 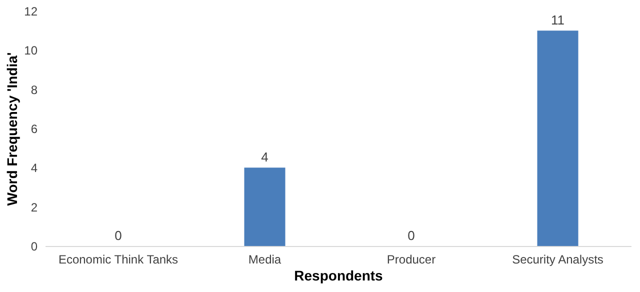 What do you see at coordinates (31, 51) in the screenshot?
I see `y-tick-label: 10` at bounding box center [31, 51].